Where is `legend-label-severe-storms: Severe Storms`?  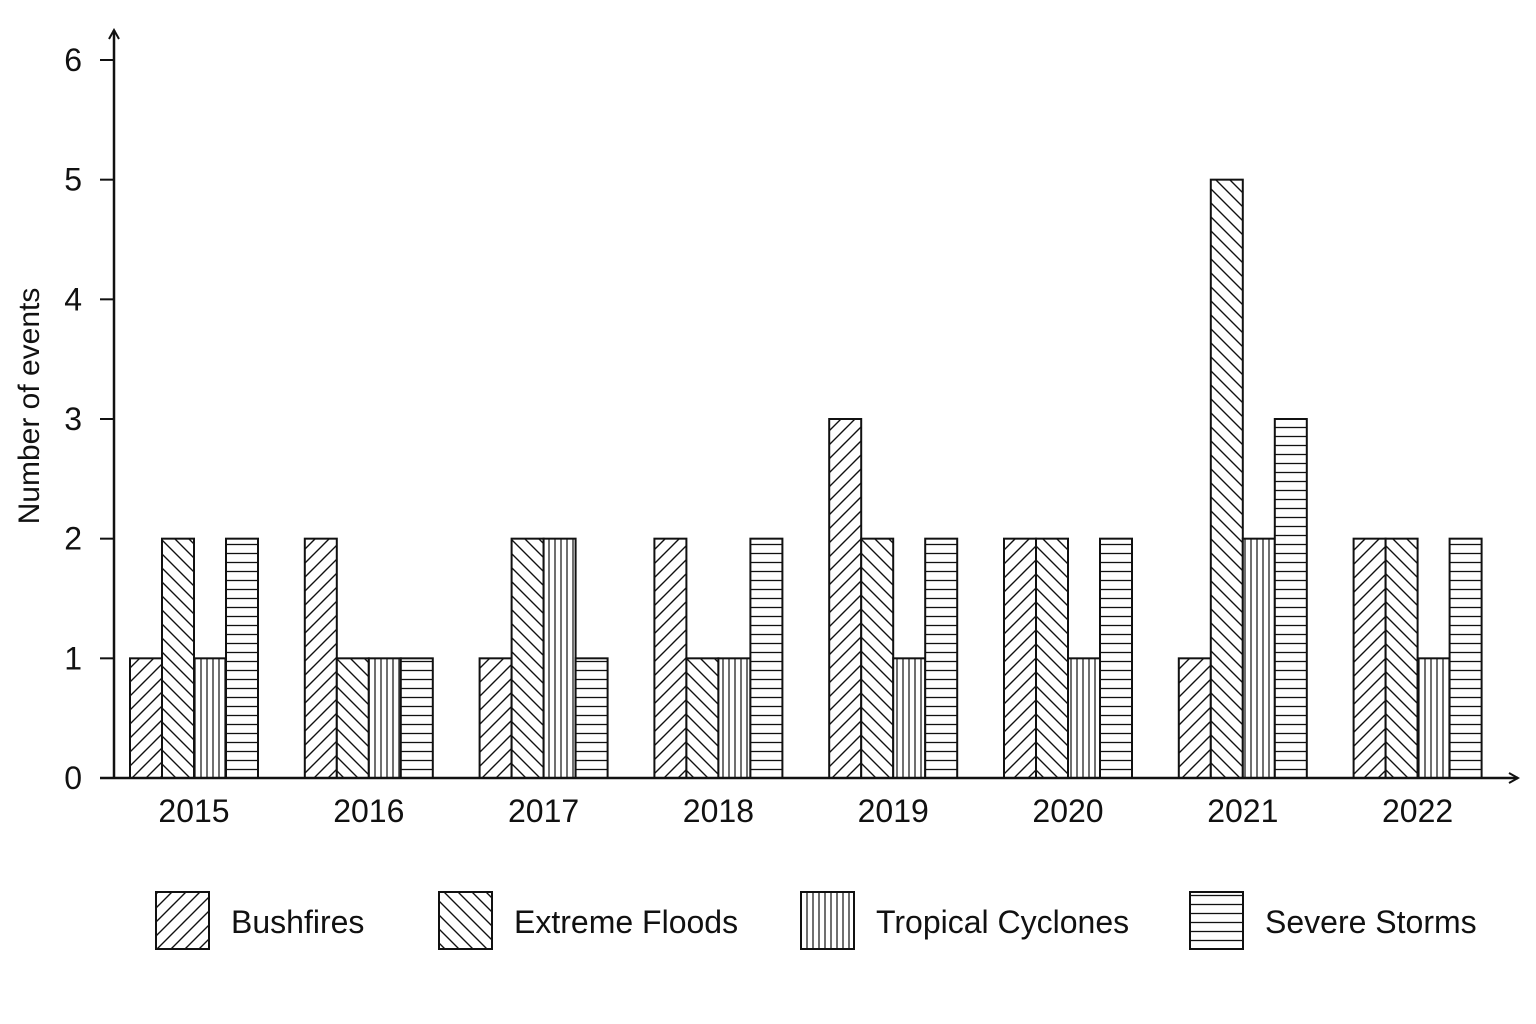
legend-label-severe-storms: Severe Storms is located at coordinates (1371, 922).